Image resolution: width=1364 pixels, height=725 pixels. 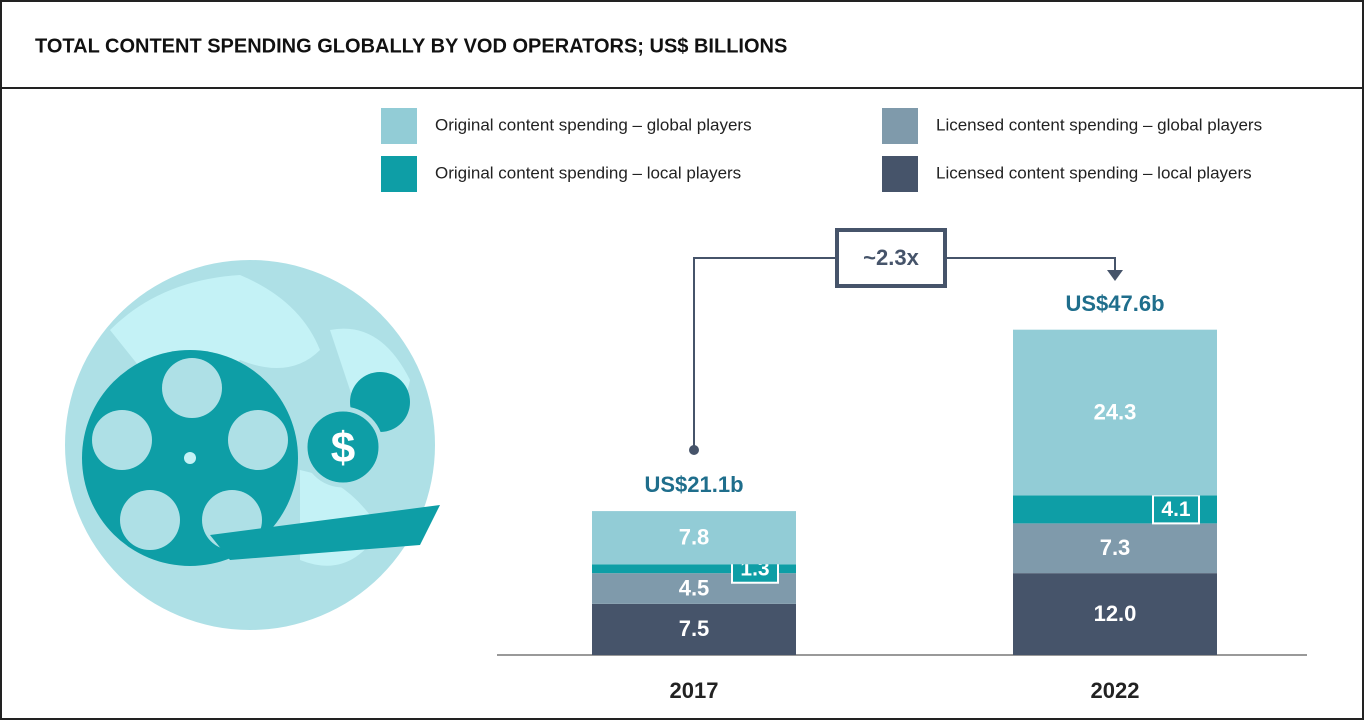 I want to click on connector-arrow, so click(x=1115, y=275).